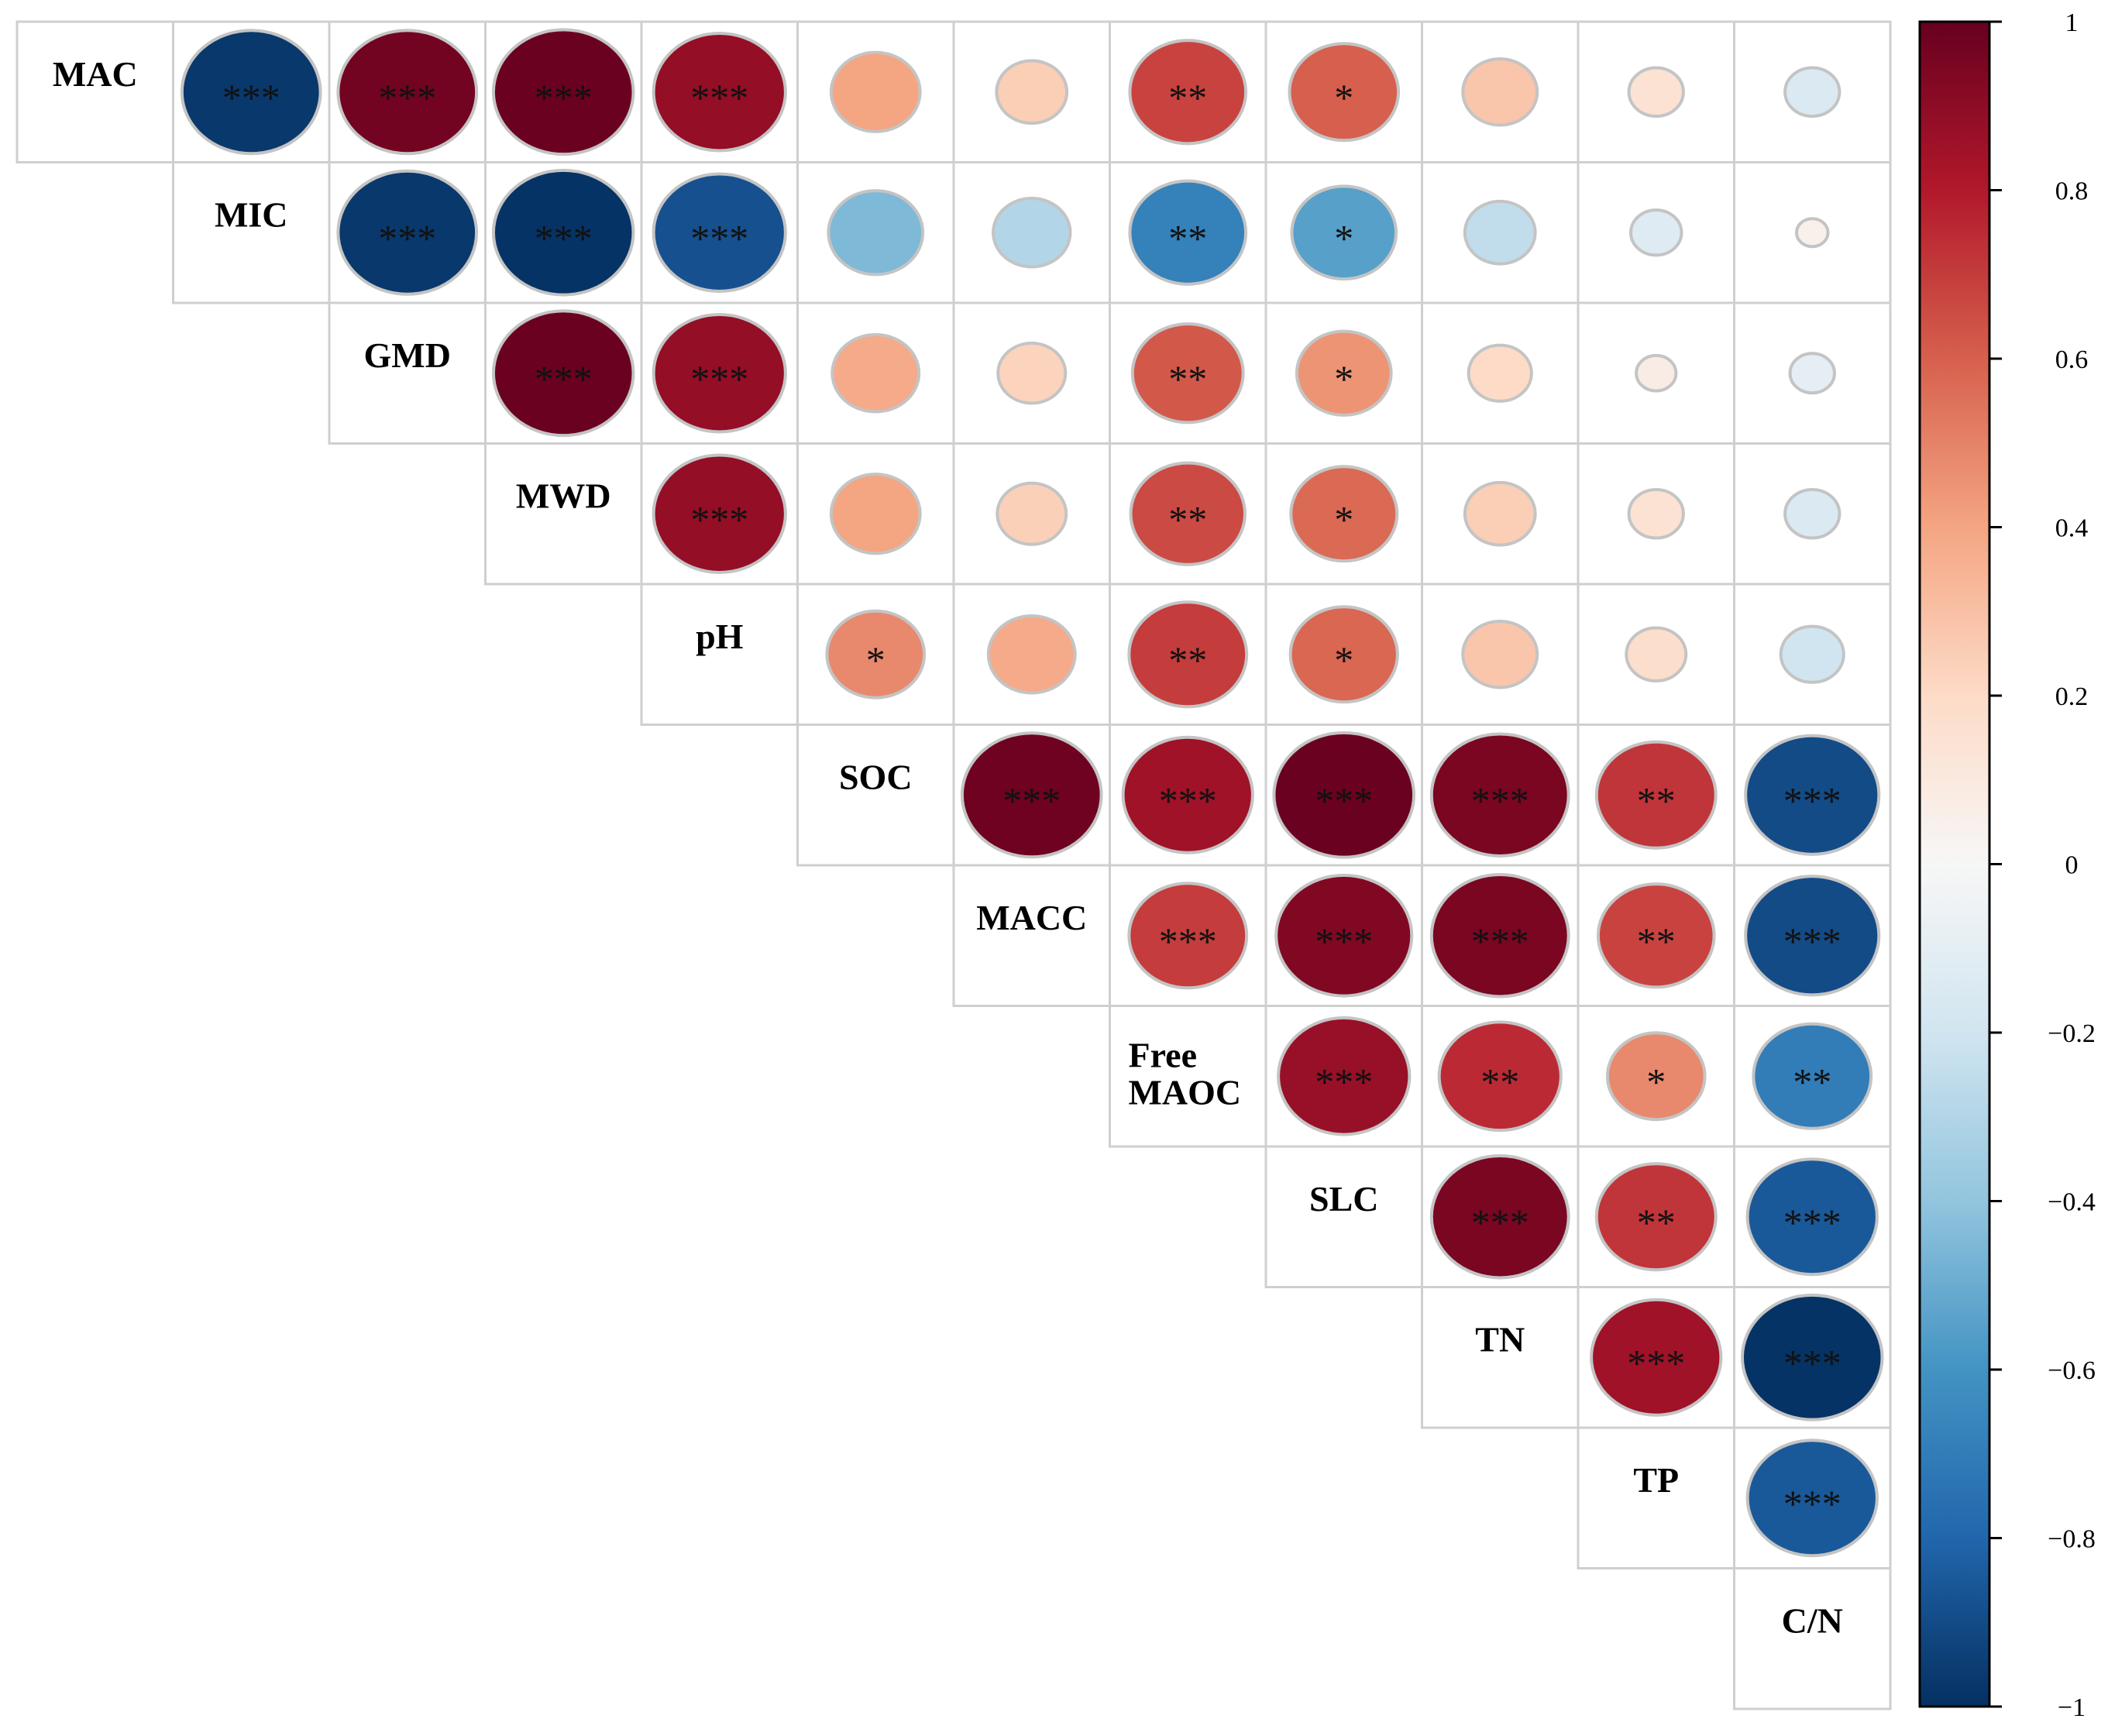  I want to click on colorbar: 1 0.8 0.6 0.4 0.2 0 −0.2 −0.4 −0.6 −0.8 −1, so click(2007, 865).